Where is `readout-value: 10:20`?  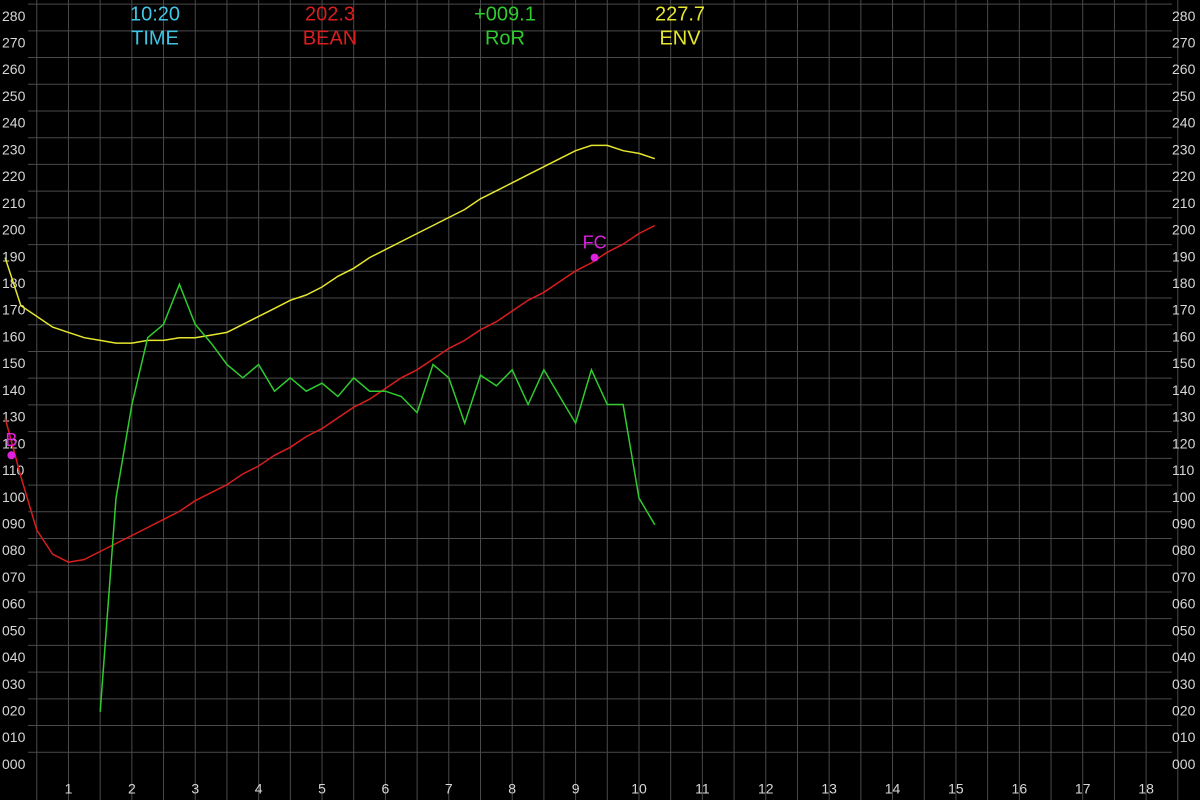 readout-value: 10:20 is located at coordinates (155, 14).